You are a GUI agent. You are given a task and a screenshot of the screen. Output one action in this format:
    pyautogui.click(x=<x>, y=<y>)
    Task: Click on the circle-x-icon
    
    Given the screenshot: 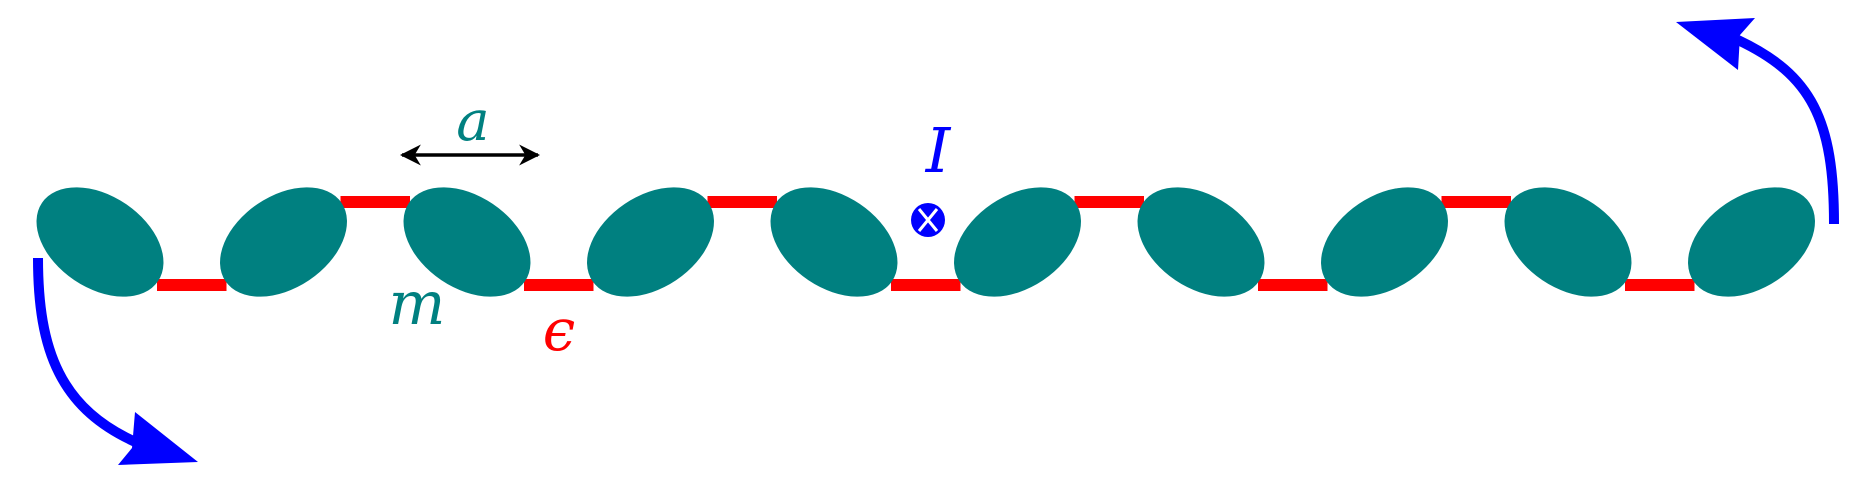 What is the action you would take?
    pyautogui.click(x=928, y=220)
    